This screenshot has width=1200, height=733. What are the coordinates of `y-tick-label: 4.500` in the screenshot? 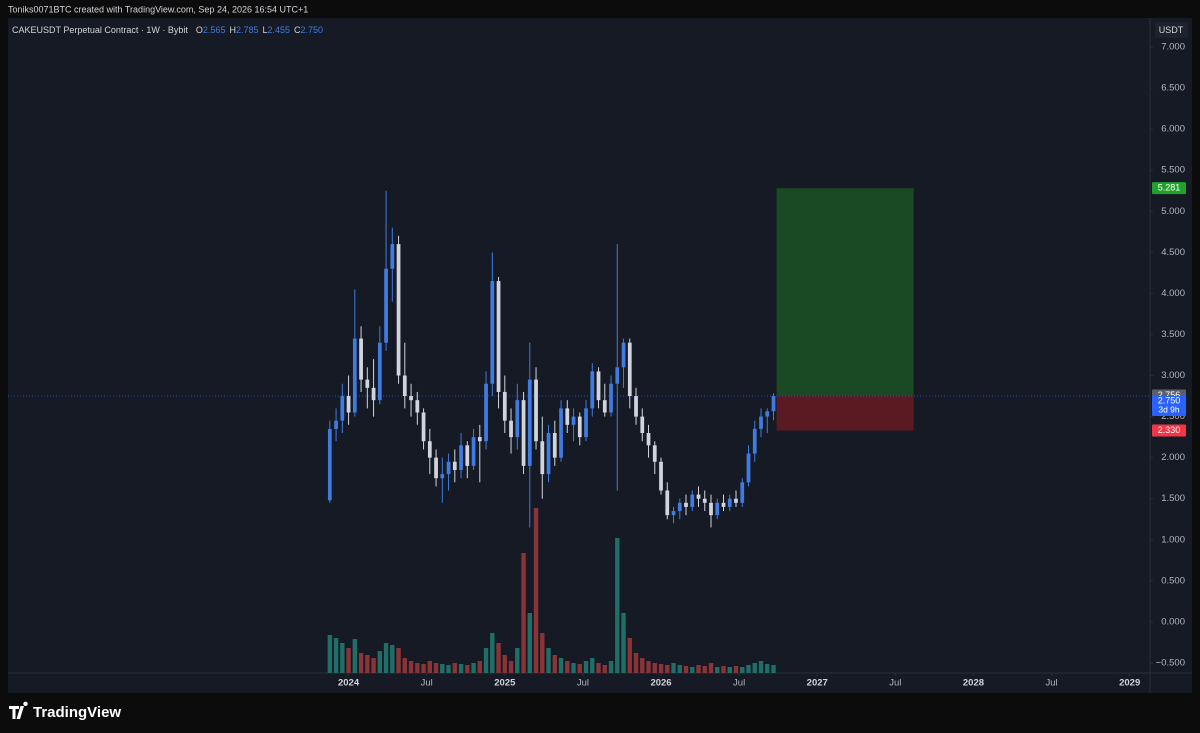 It's located at (1173, 252).